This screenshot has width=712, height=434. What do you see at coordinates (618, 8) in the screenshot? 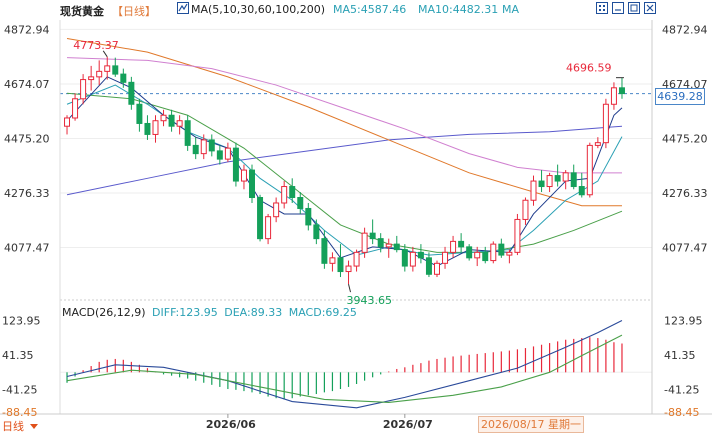
I see `minimize-icon` at bounding box center [618, 8].